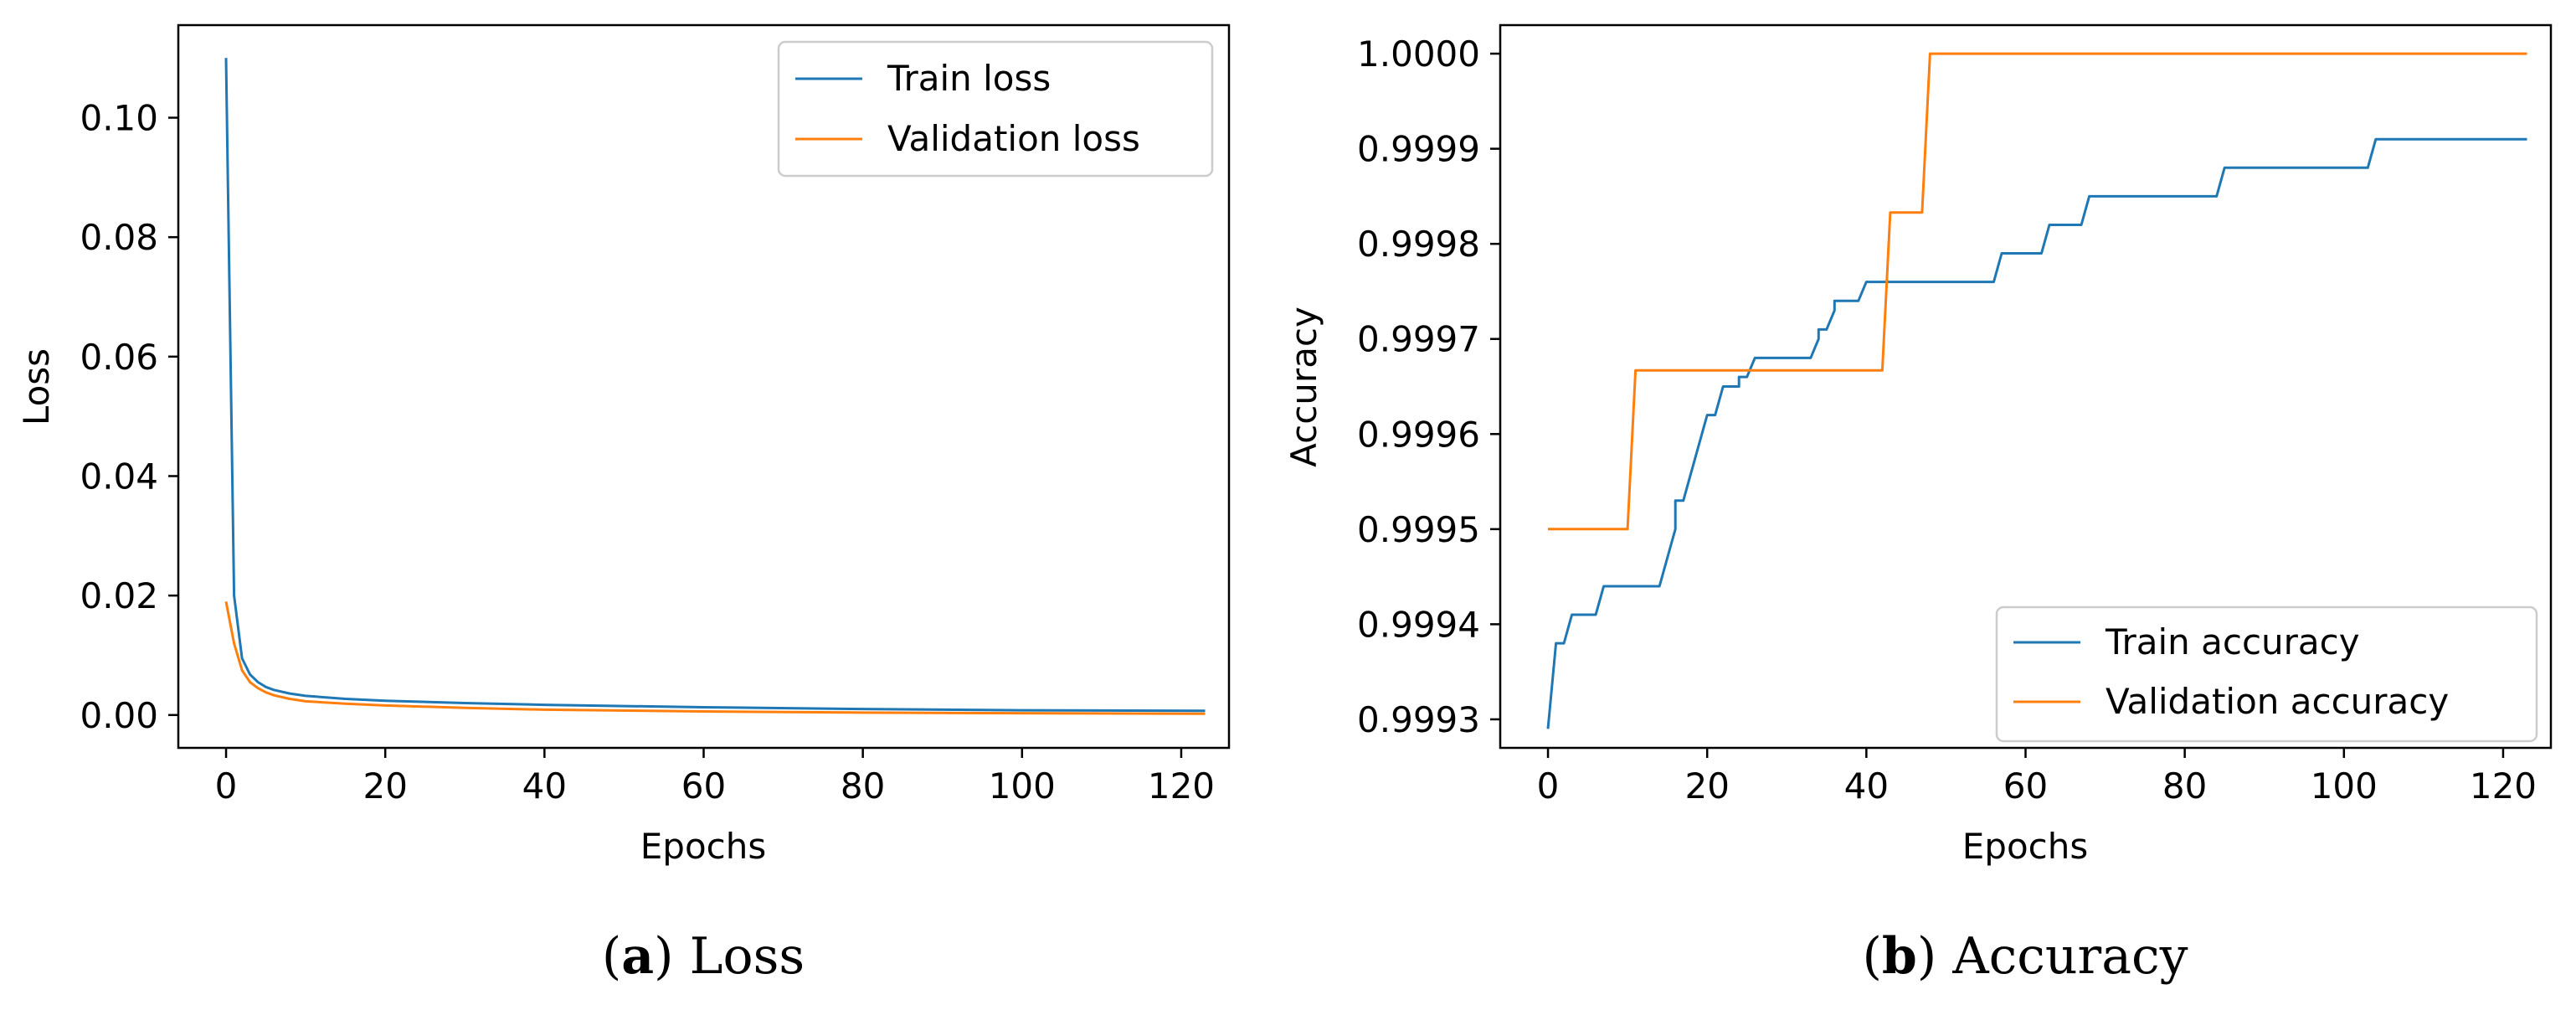 The height and width of the screenshot is (1010, 2576). Describe the element at coordinates (703, 846) in the screenshot. I see `loss-x-axis-title: Epochs` at that location.